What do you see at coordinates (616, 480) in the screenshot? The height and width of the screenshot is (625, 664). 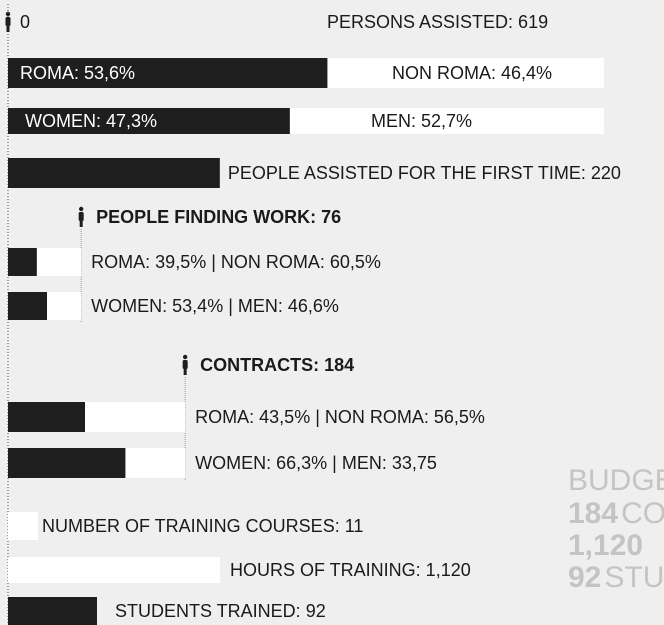 I see `budget-title: BUDGE` at bounding box center [616, 480].